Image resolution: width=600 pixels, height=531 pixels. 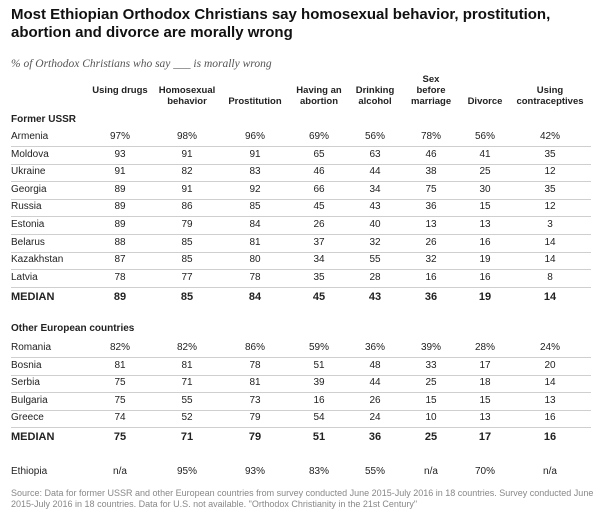 What do you see at coordinates (319, 277) in the screenshot?
I see `table-cell: 35` at bounding box center [319, 277].